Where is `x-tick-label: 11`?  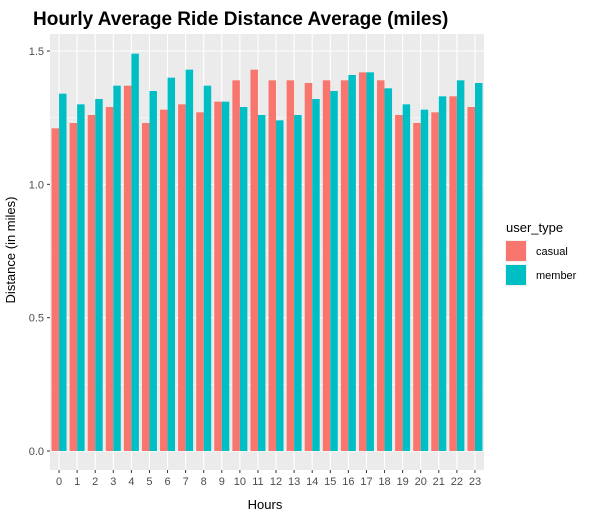
x-tick-label: 11 is located at coordinates (257, 482).